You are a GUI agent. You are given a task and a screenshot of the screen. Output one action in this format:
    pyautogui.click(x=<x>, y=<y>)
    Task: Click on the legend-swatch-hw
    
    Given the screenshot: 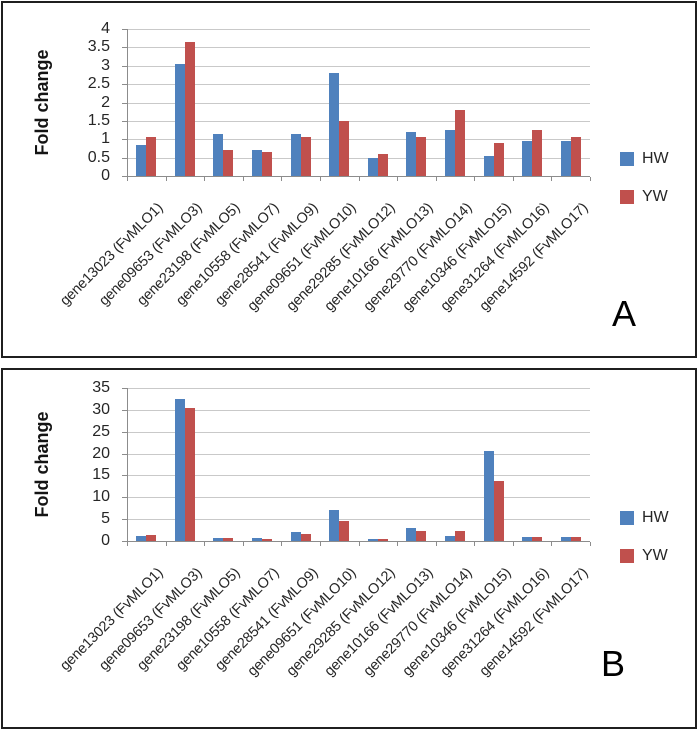 What is the action you would take?
    pyautogui.click(x=627, y=518)
    